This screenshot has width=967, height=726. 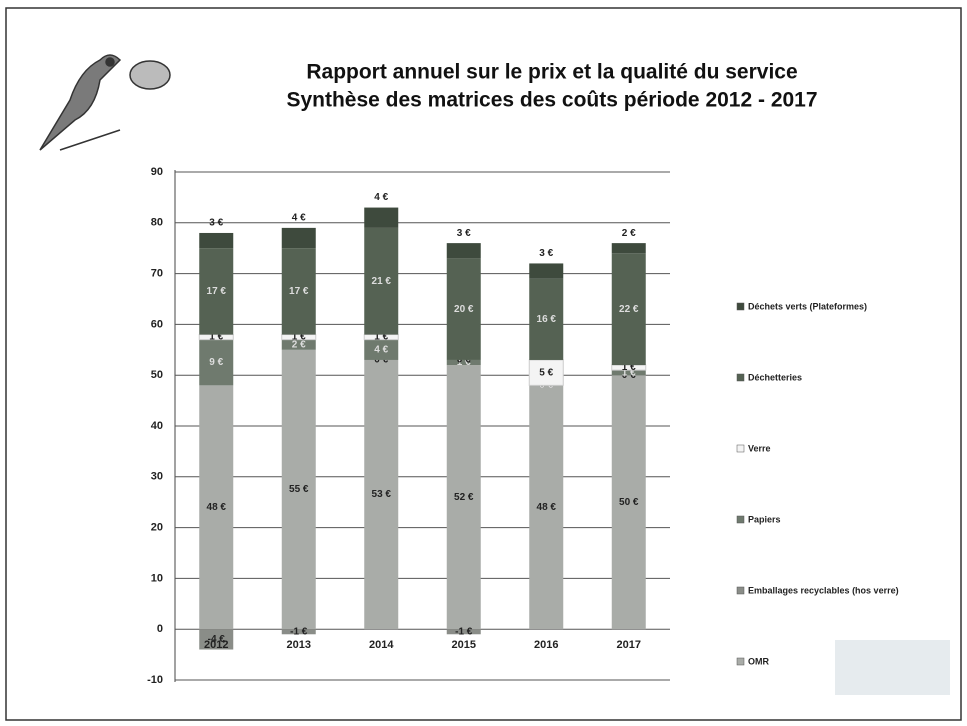 What do you see at coordinates (157, 528) in the screenshot?
I see `y-tick-label: 20` at bounding box center [157, 528].